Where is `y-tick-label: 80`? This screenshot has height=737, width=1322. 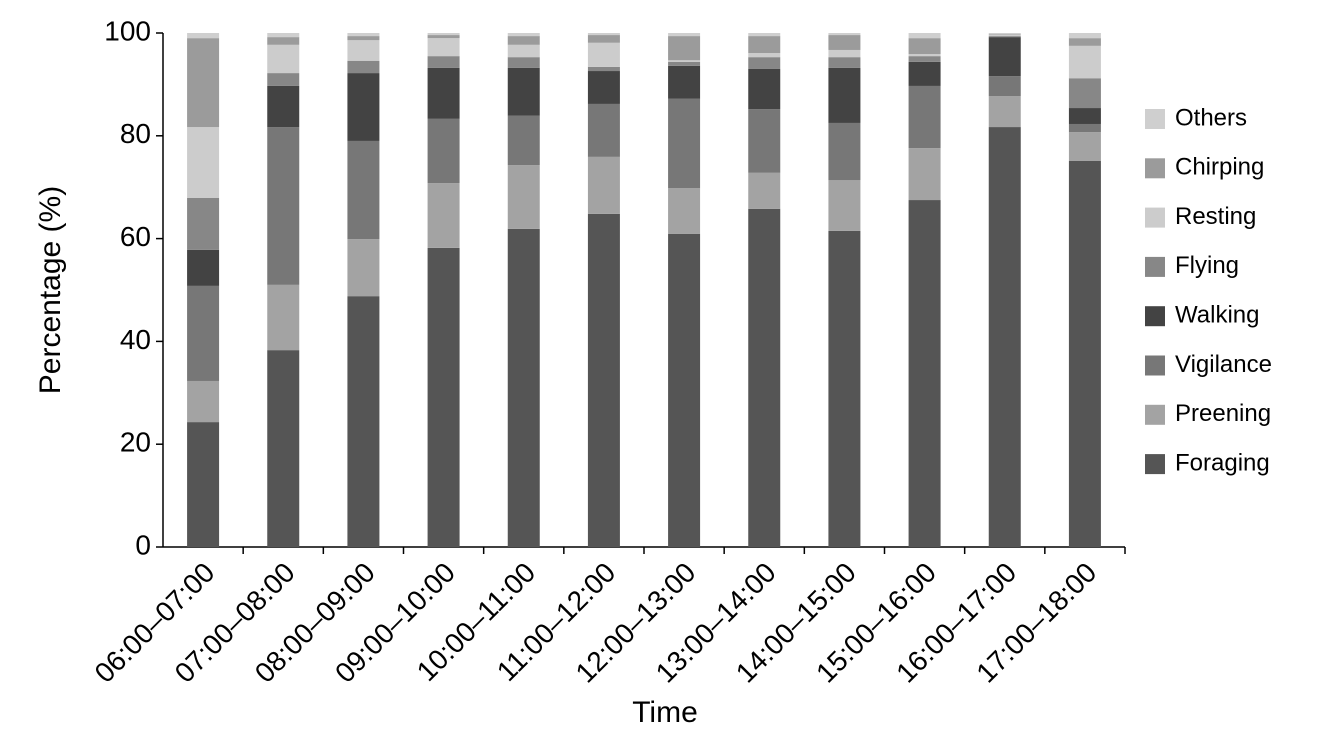
y-tick-label: 80 is located at coordinates (135, 133).